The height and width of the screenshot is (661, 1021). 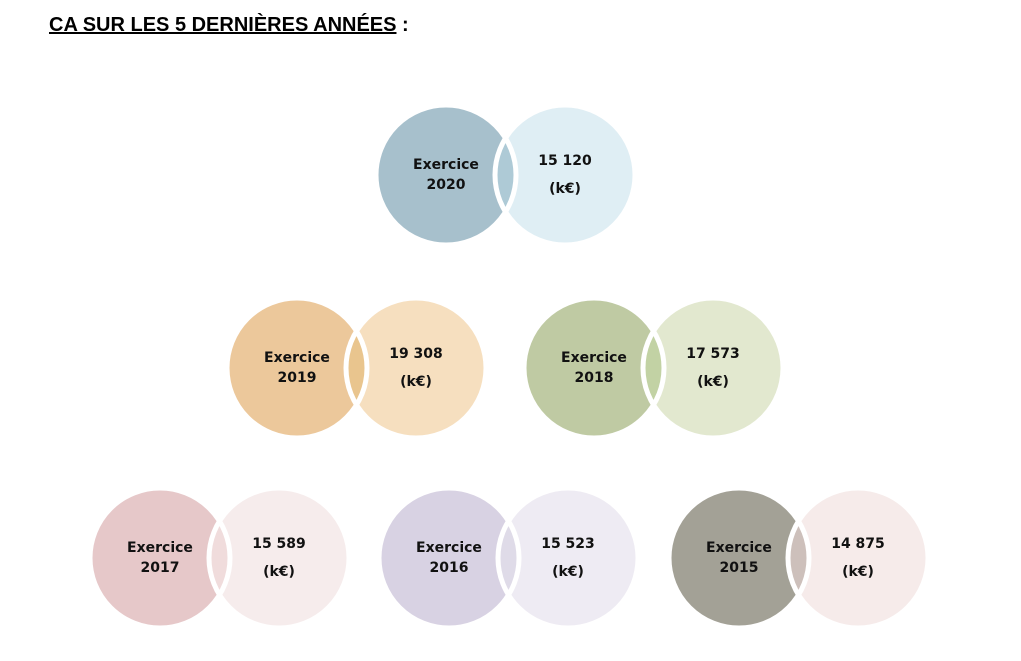 What do you see at coordinates (297, 378) in the screenshot?
I see `year: 2019` at bounding box center [297, 378].